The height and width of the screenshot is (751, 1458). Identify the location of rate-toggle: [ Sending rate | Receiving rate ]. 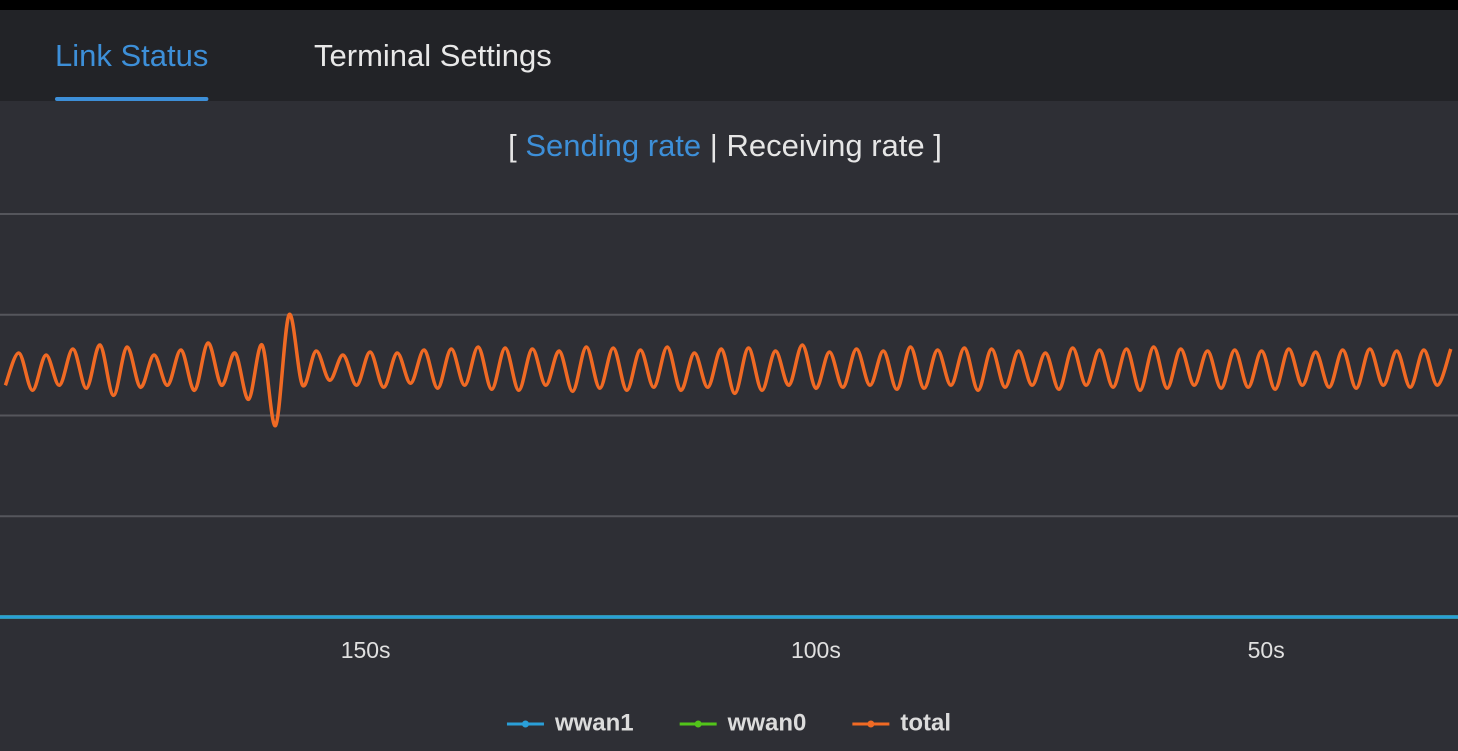
(725, 145).